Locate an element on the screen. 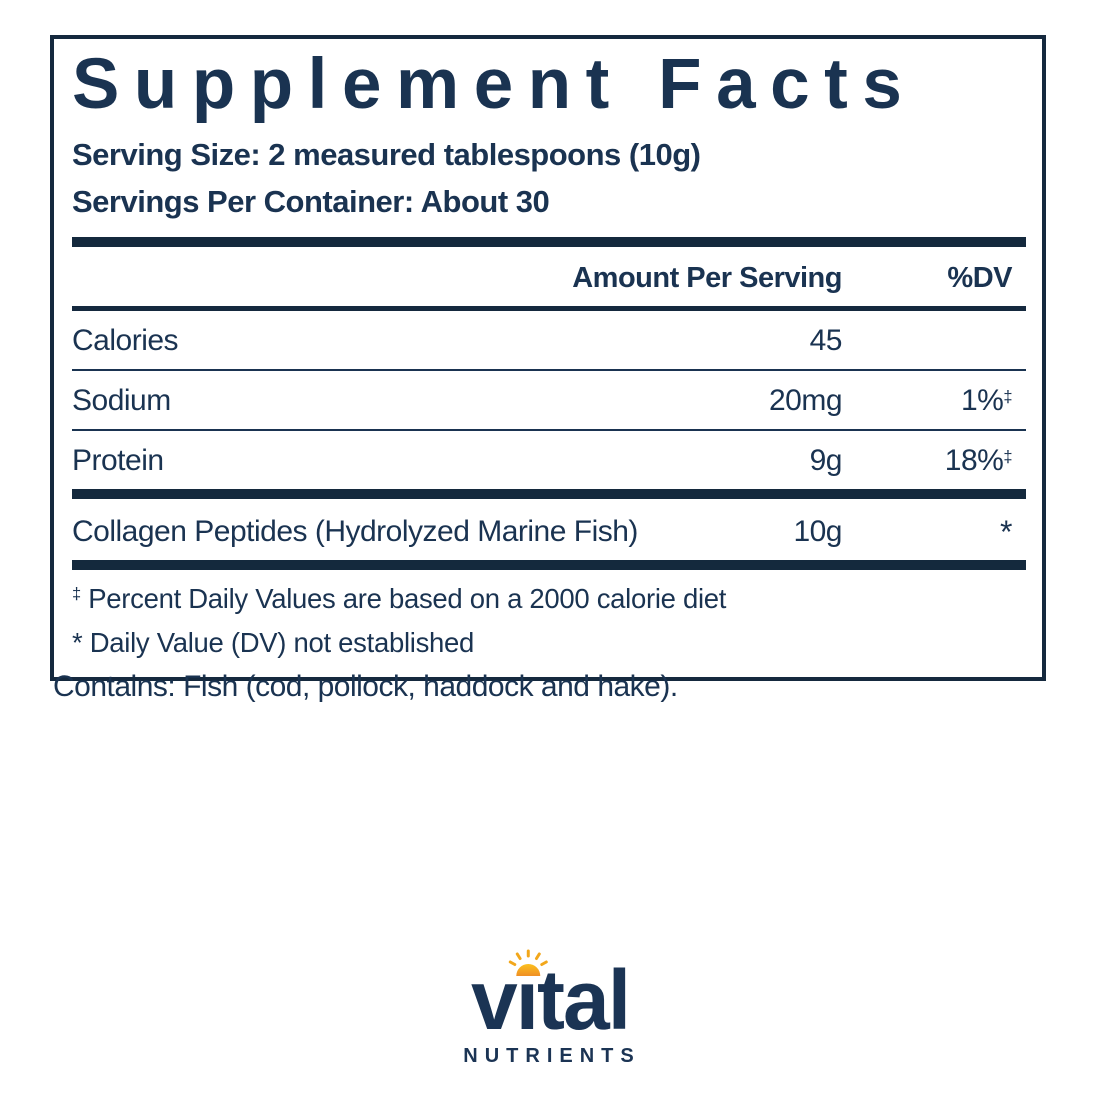 This screenshot has height=1100, width=1100. footnote-marker: * is located at coordinates (77, 643).